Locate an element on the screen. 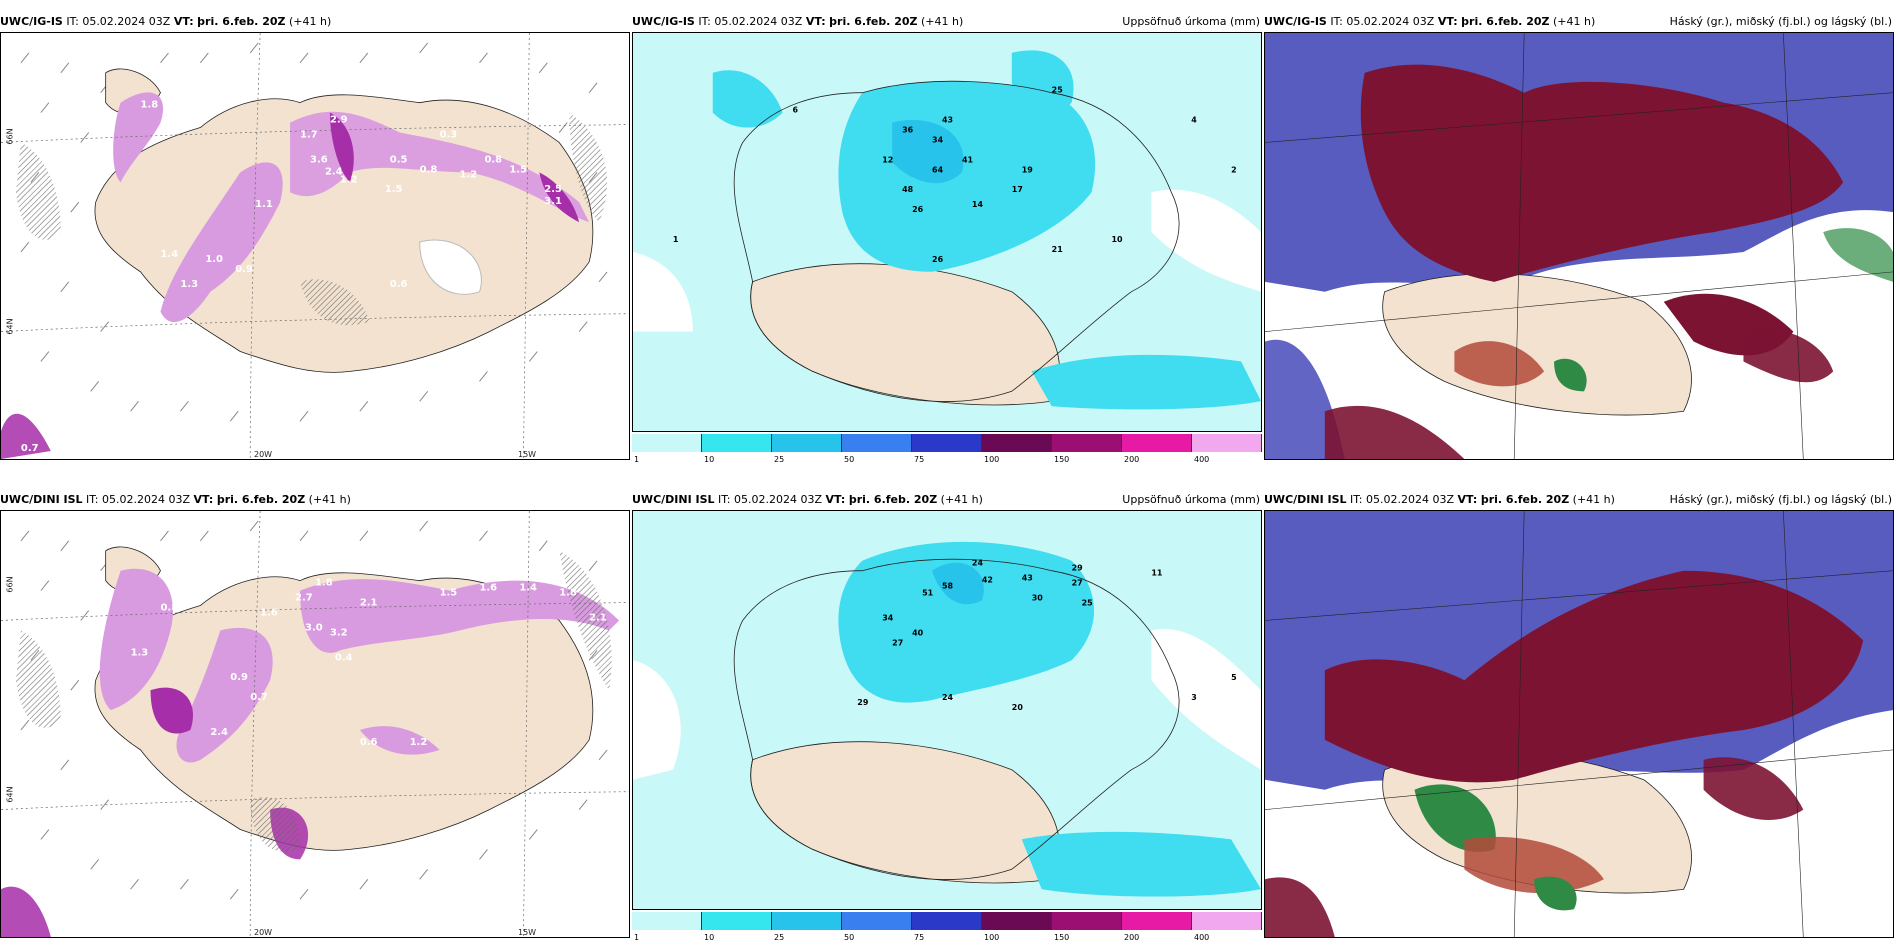 The width and height of the screenshot is (1900, 950). cloud-map-svg is located at coordinates (1579, 246).